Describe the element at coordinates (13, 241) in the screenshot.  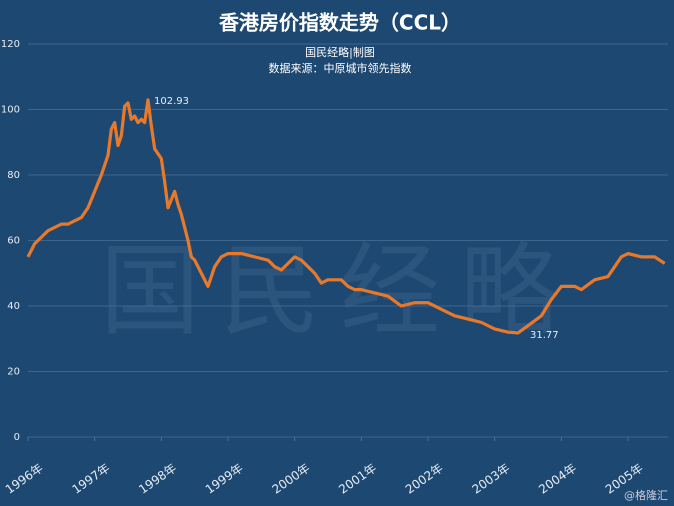
I see `y-tick-label: 60` at that location.